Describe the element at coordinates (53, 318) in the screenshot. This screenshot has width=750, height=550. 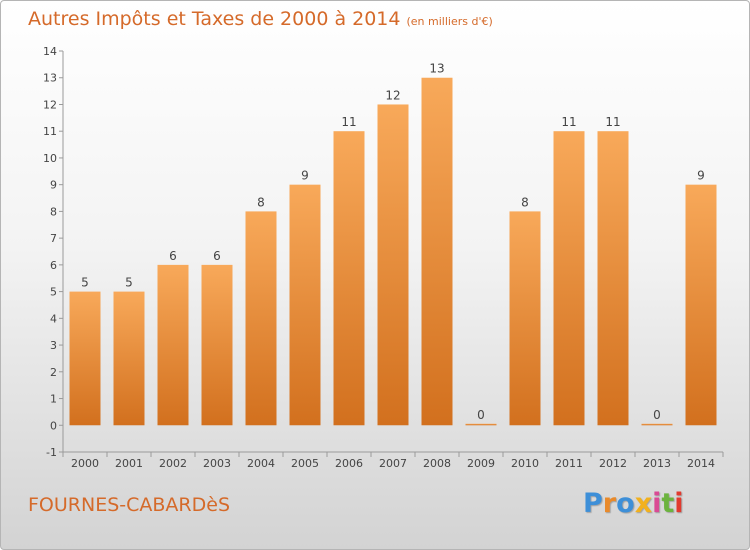
I see `y-tick-label: 4` at that location.